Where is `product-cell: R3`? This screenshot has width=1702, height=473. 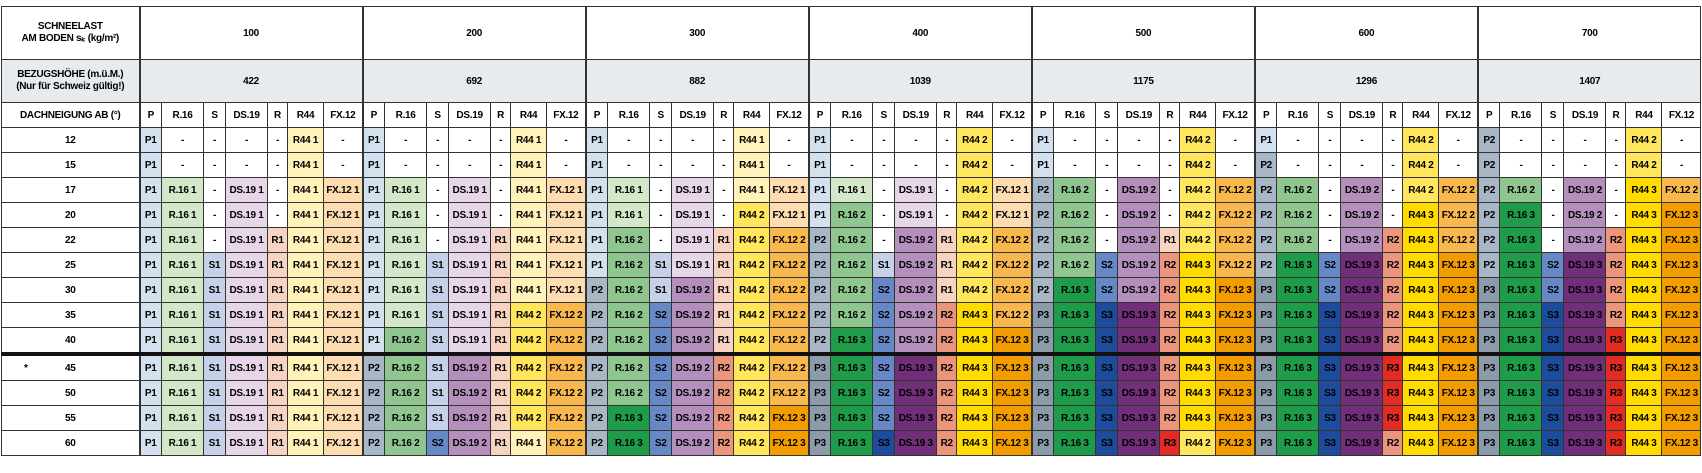 product-cell: R3 is located at coordinates (1393, 393).